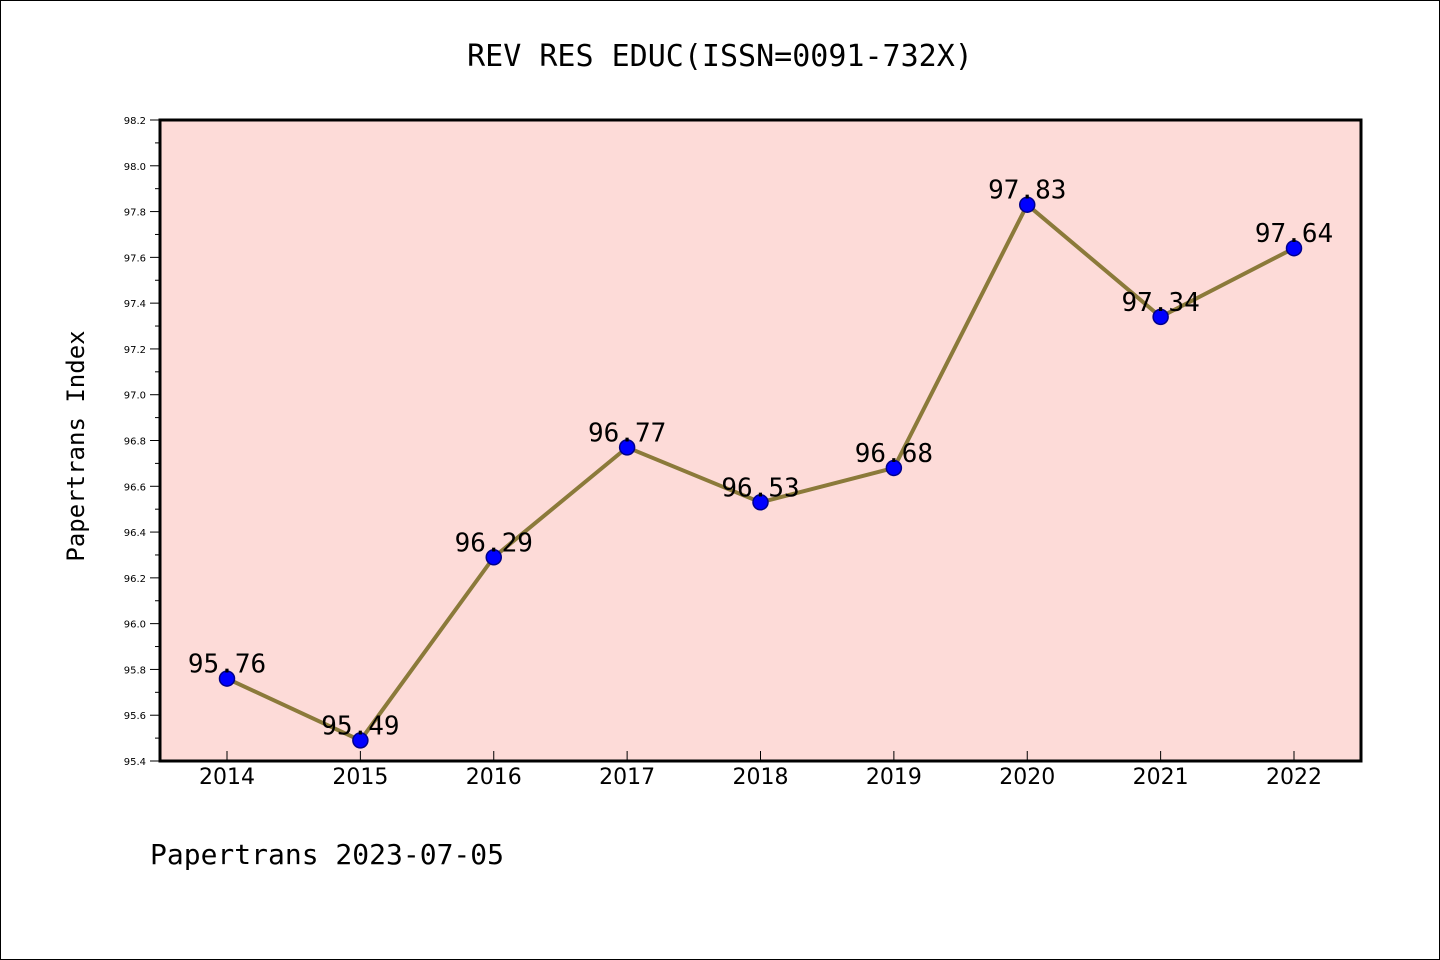 The image size is (1440, 960). I want to click on x-tick-label: 2016, so click(494, 777).